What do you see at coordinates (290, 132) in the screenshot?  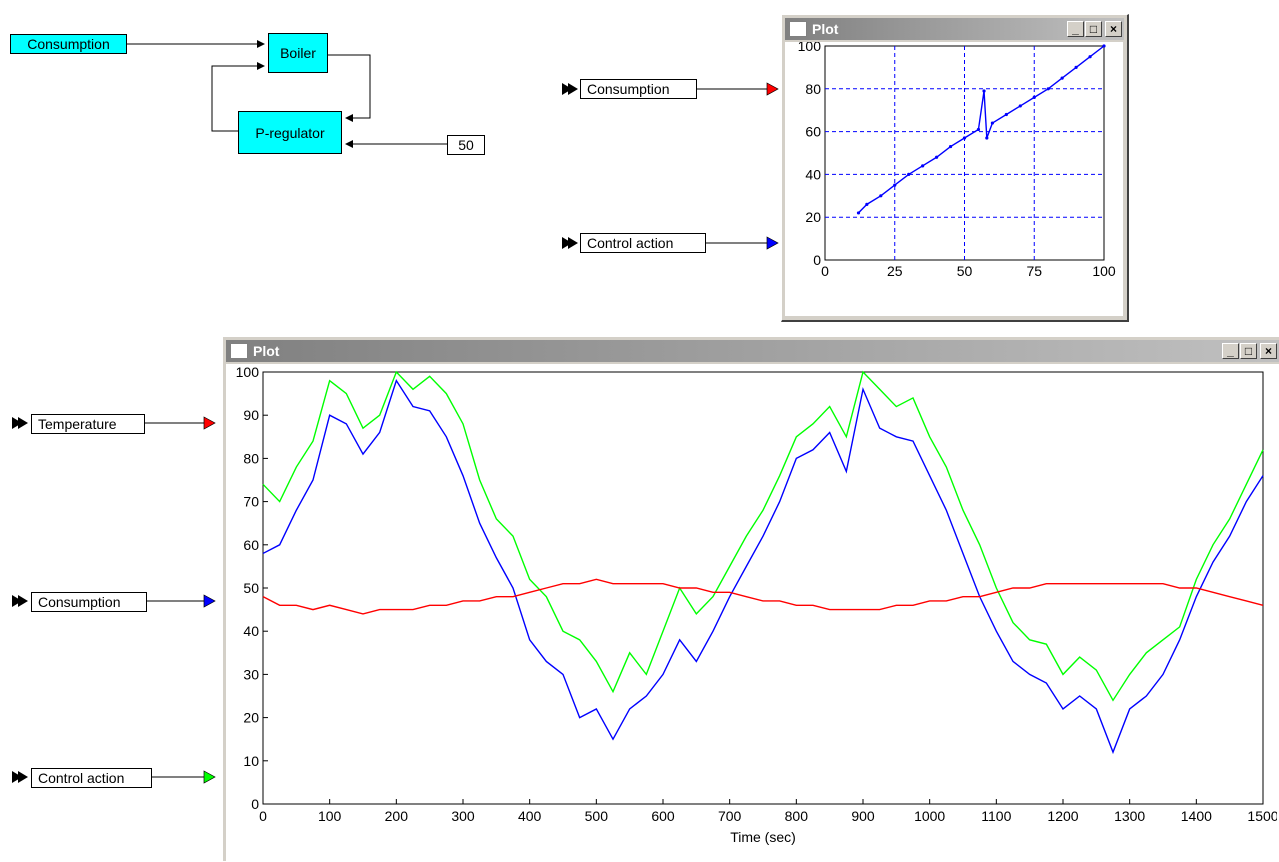 I see `p-regulator-block: P-regulator` at bounding box center [290, 132].